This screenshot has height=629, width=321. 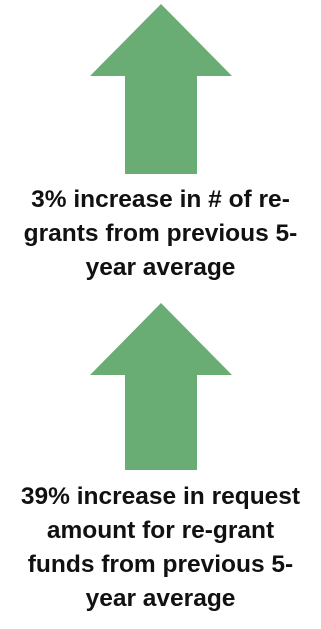 I want to click on stat-caption-line: 3% increase in # of re-, so click(x=160, y=199).